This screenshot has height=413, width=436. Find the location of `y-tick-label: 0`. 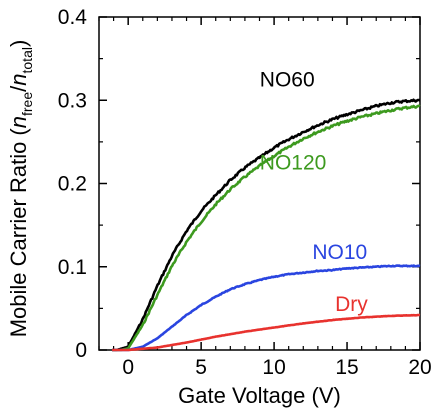

y-tick-label: 0 is located at coordinates (81, 350).